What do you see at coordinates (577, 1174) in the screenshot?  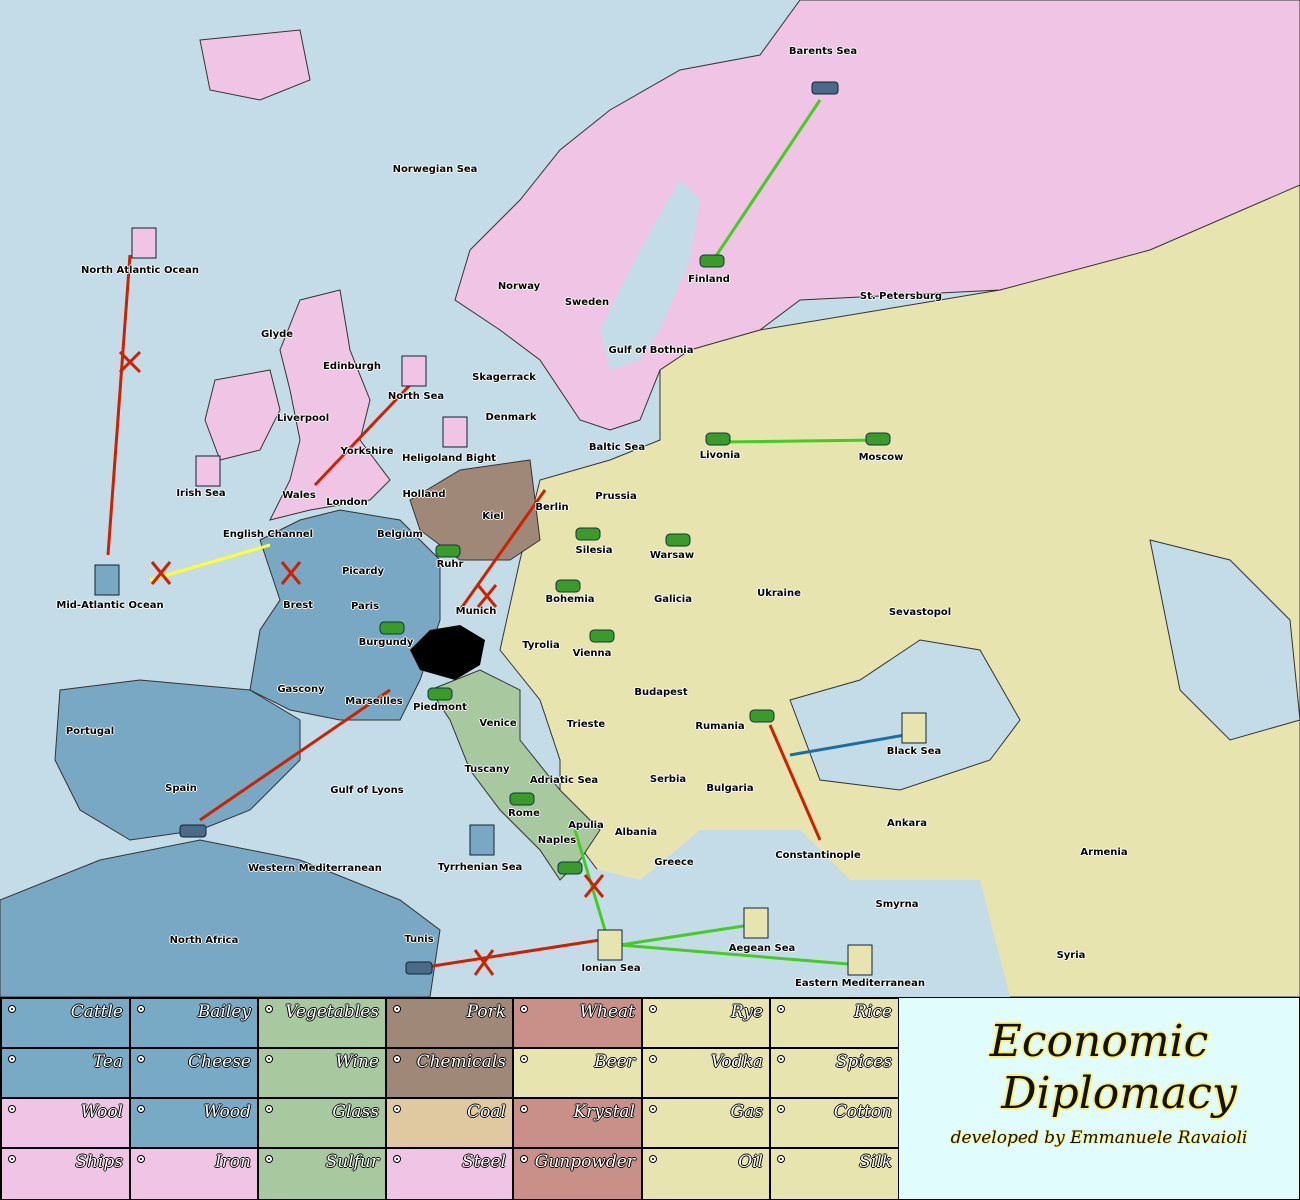 I see `commodity-cell-gunpowder: Gunpowder` at bounding box center [577, 1174].